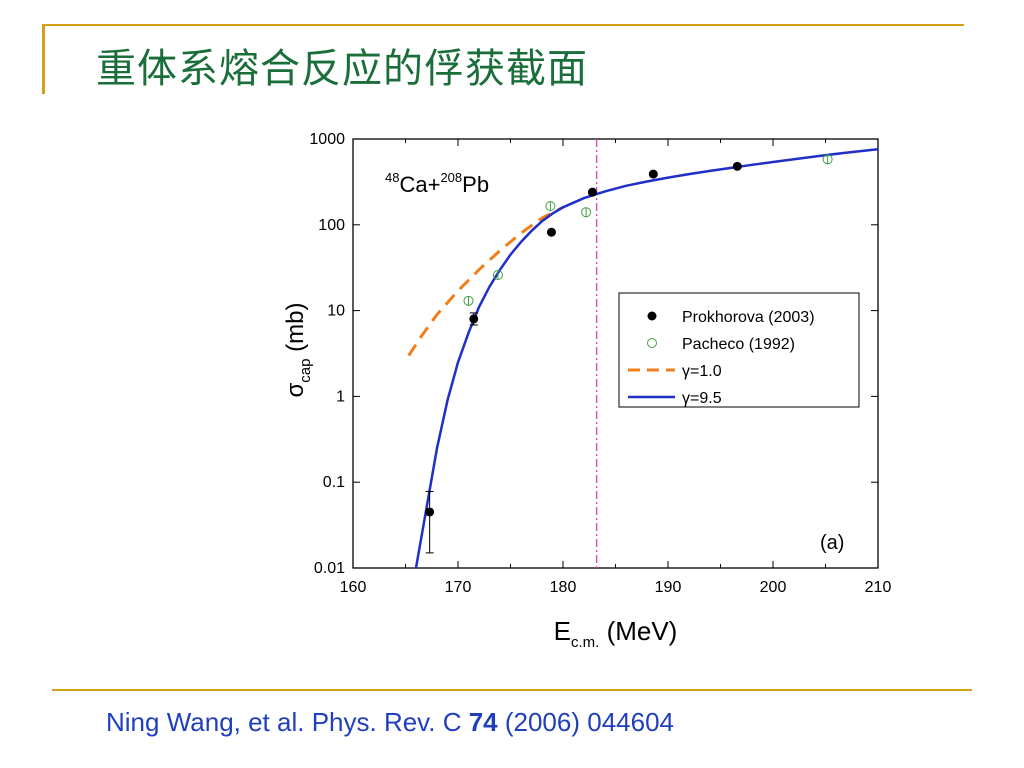 The width and height of the screenshot is (1024, 768). What do you see at coordinates (638, 631) in the screenshot?
I see `x-axis-title-unit: (MeV)` at bounding box center [638, 631].